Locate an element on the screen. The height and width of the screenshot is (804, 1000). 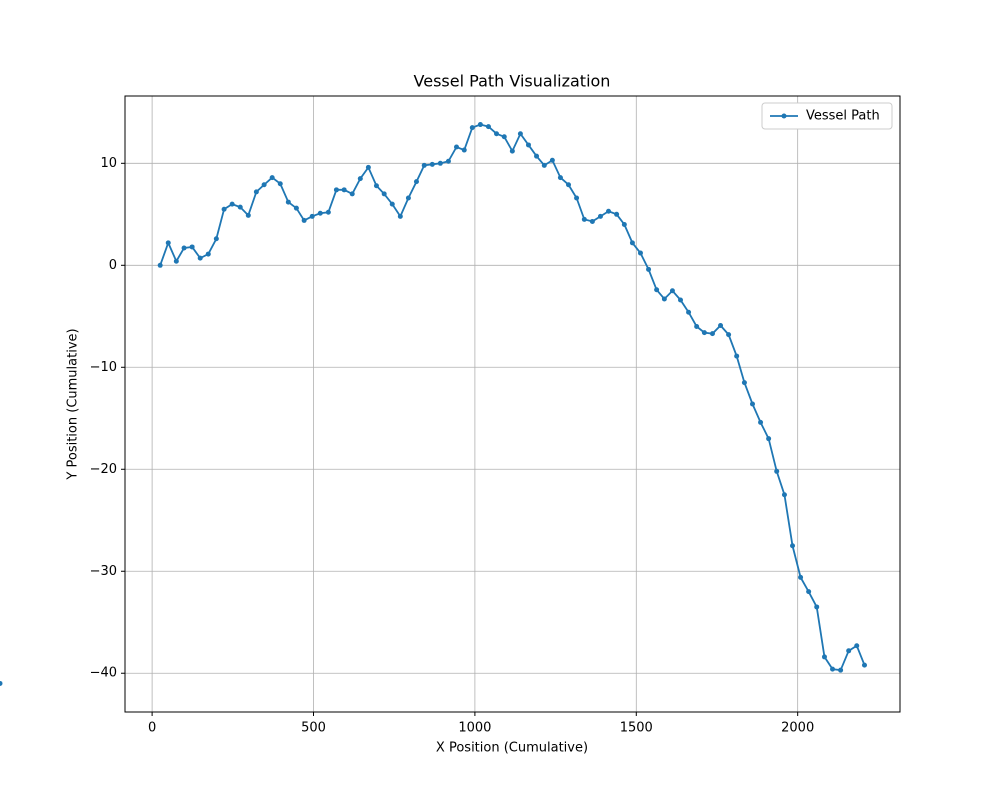
y-tick-label: 10 is located at coordinates (108, 163).